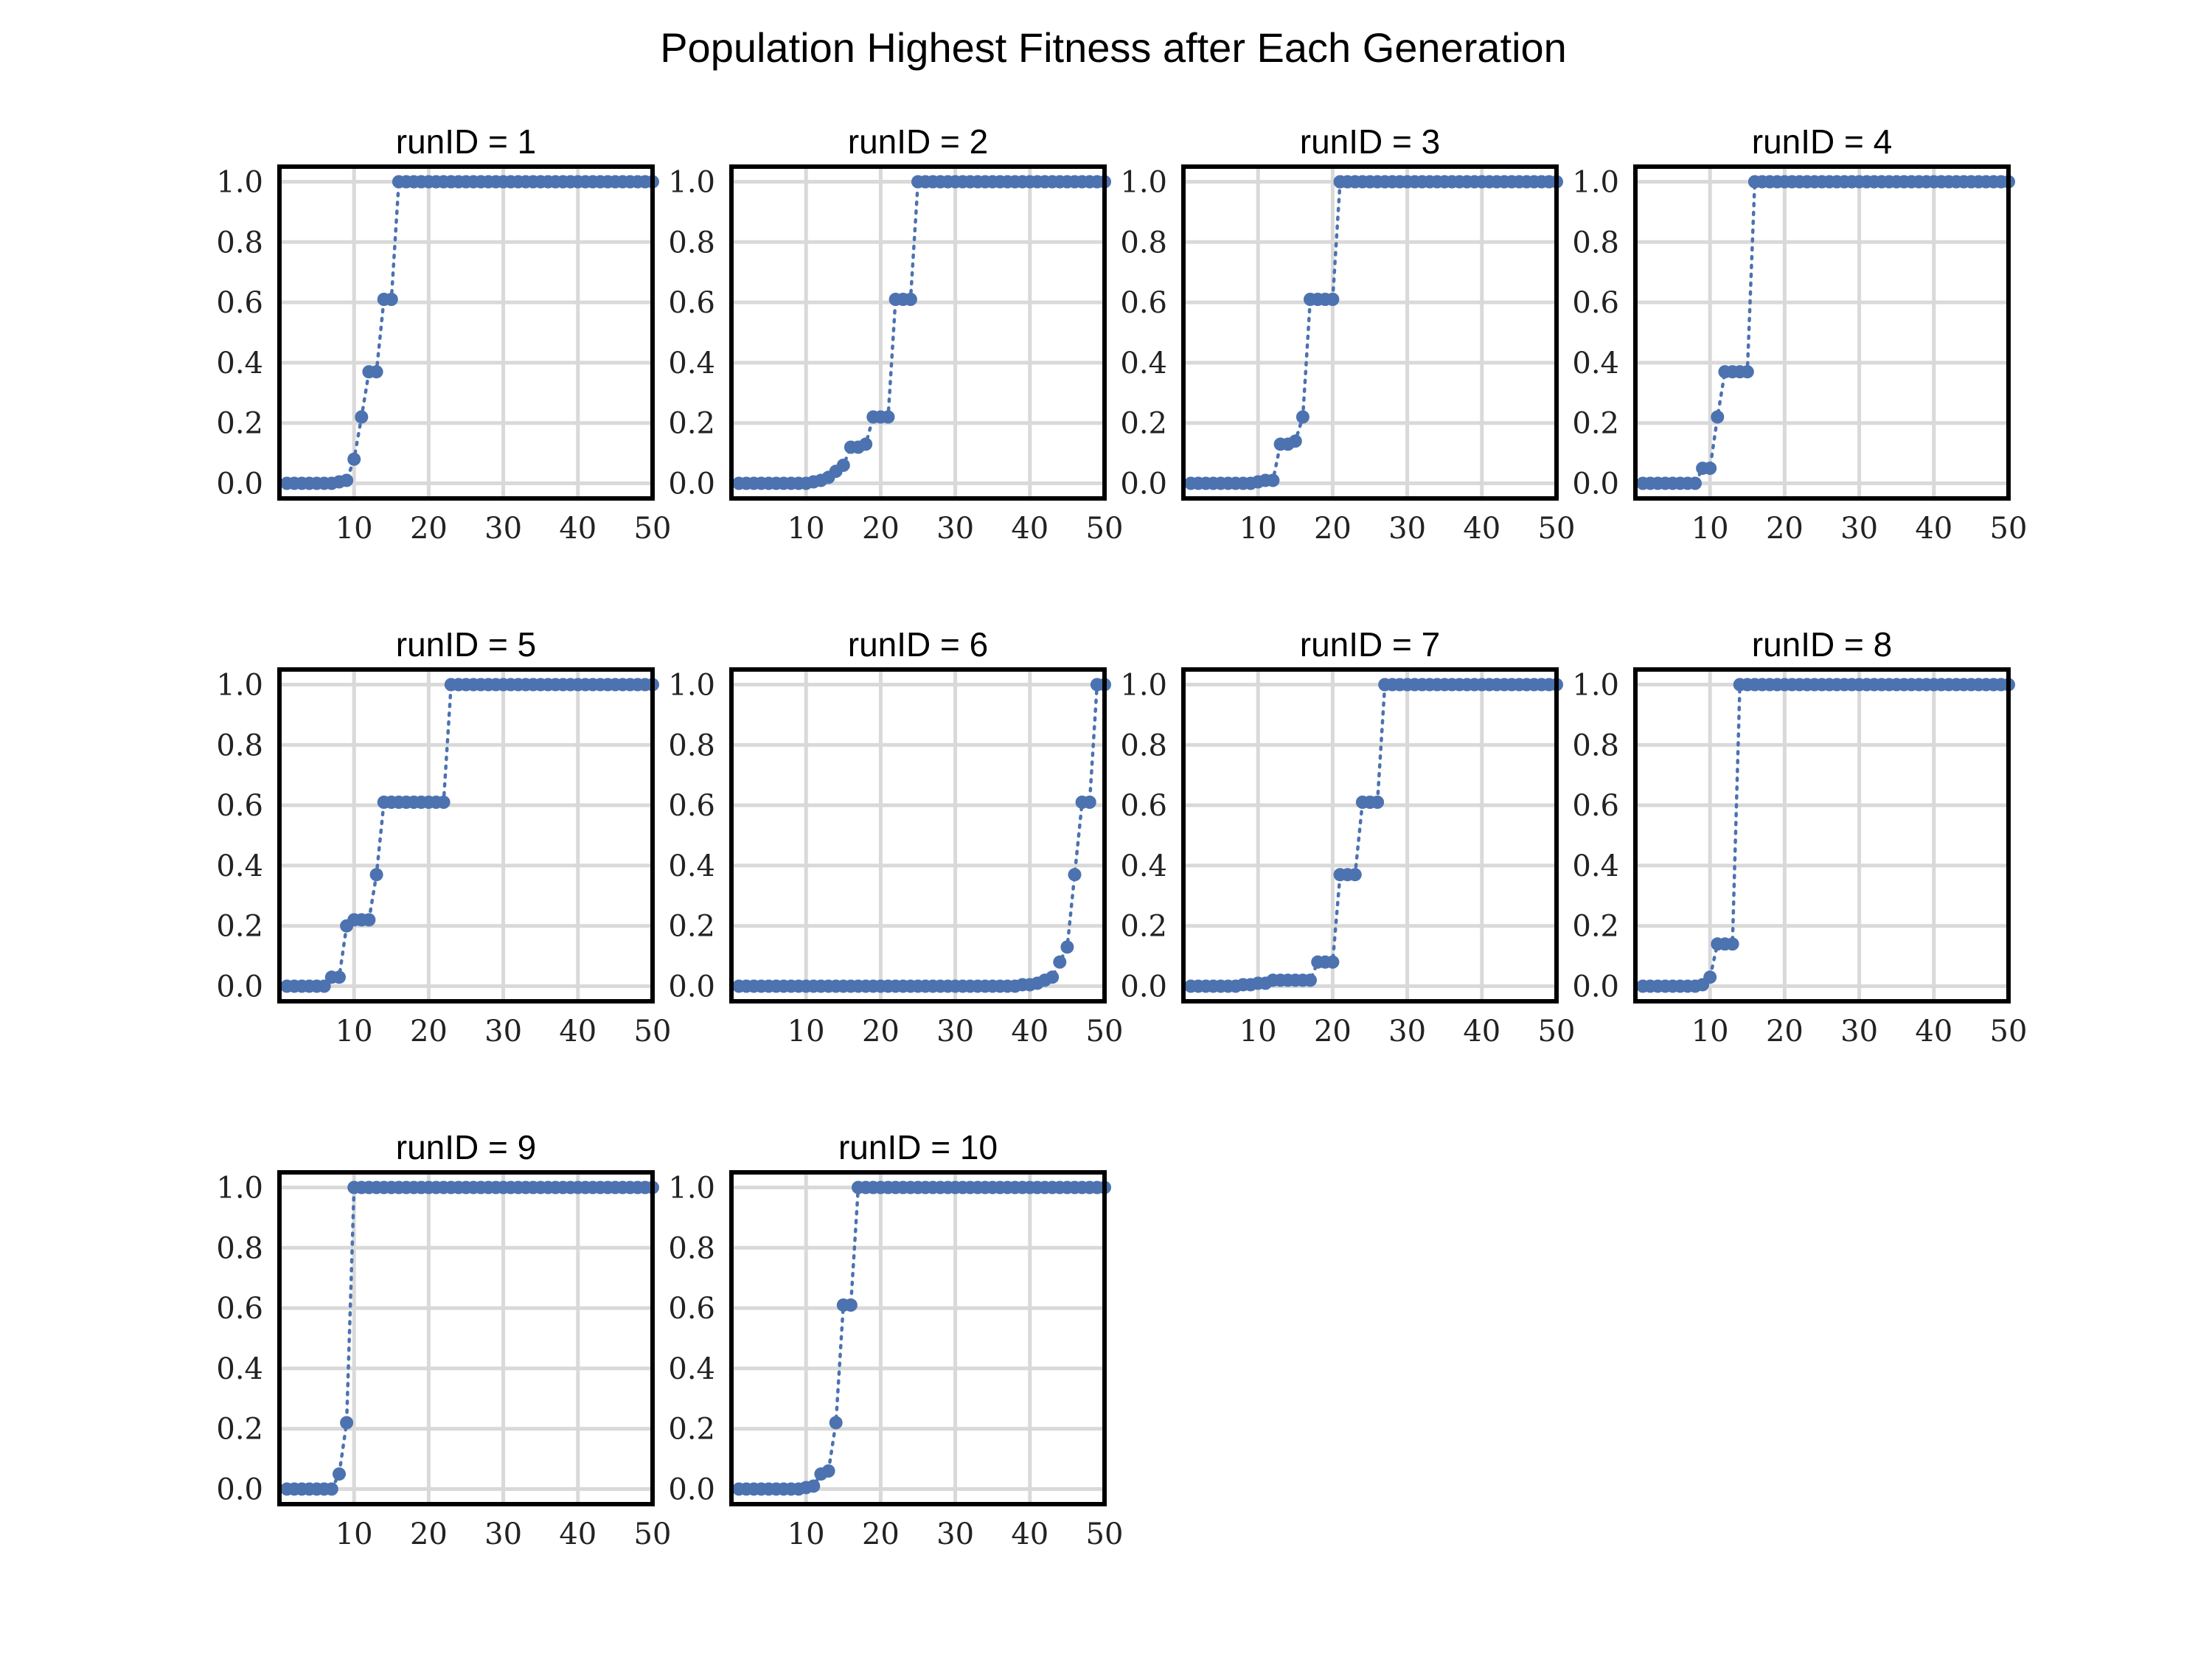  I want to click on subplot-run-7: runID = 7 10 20 30 40 50 0.0 0.2 0.4 0.6 0.8 1.0, so click(1347, 836).